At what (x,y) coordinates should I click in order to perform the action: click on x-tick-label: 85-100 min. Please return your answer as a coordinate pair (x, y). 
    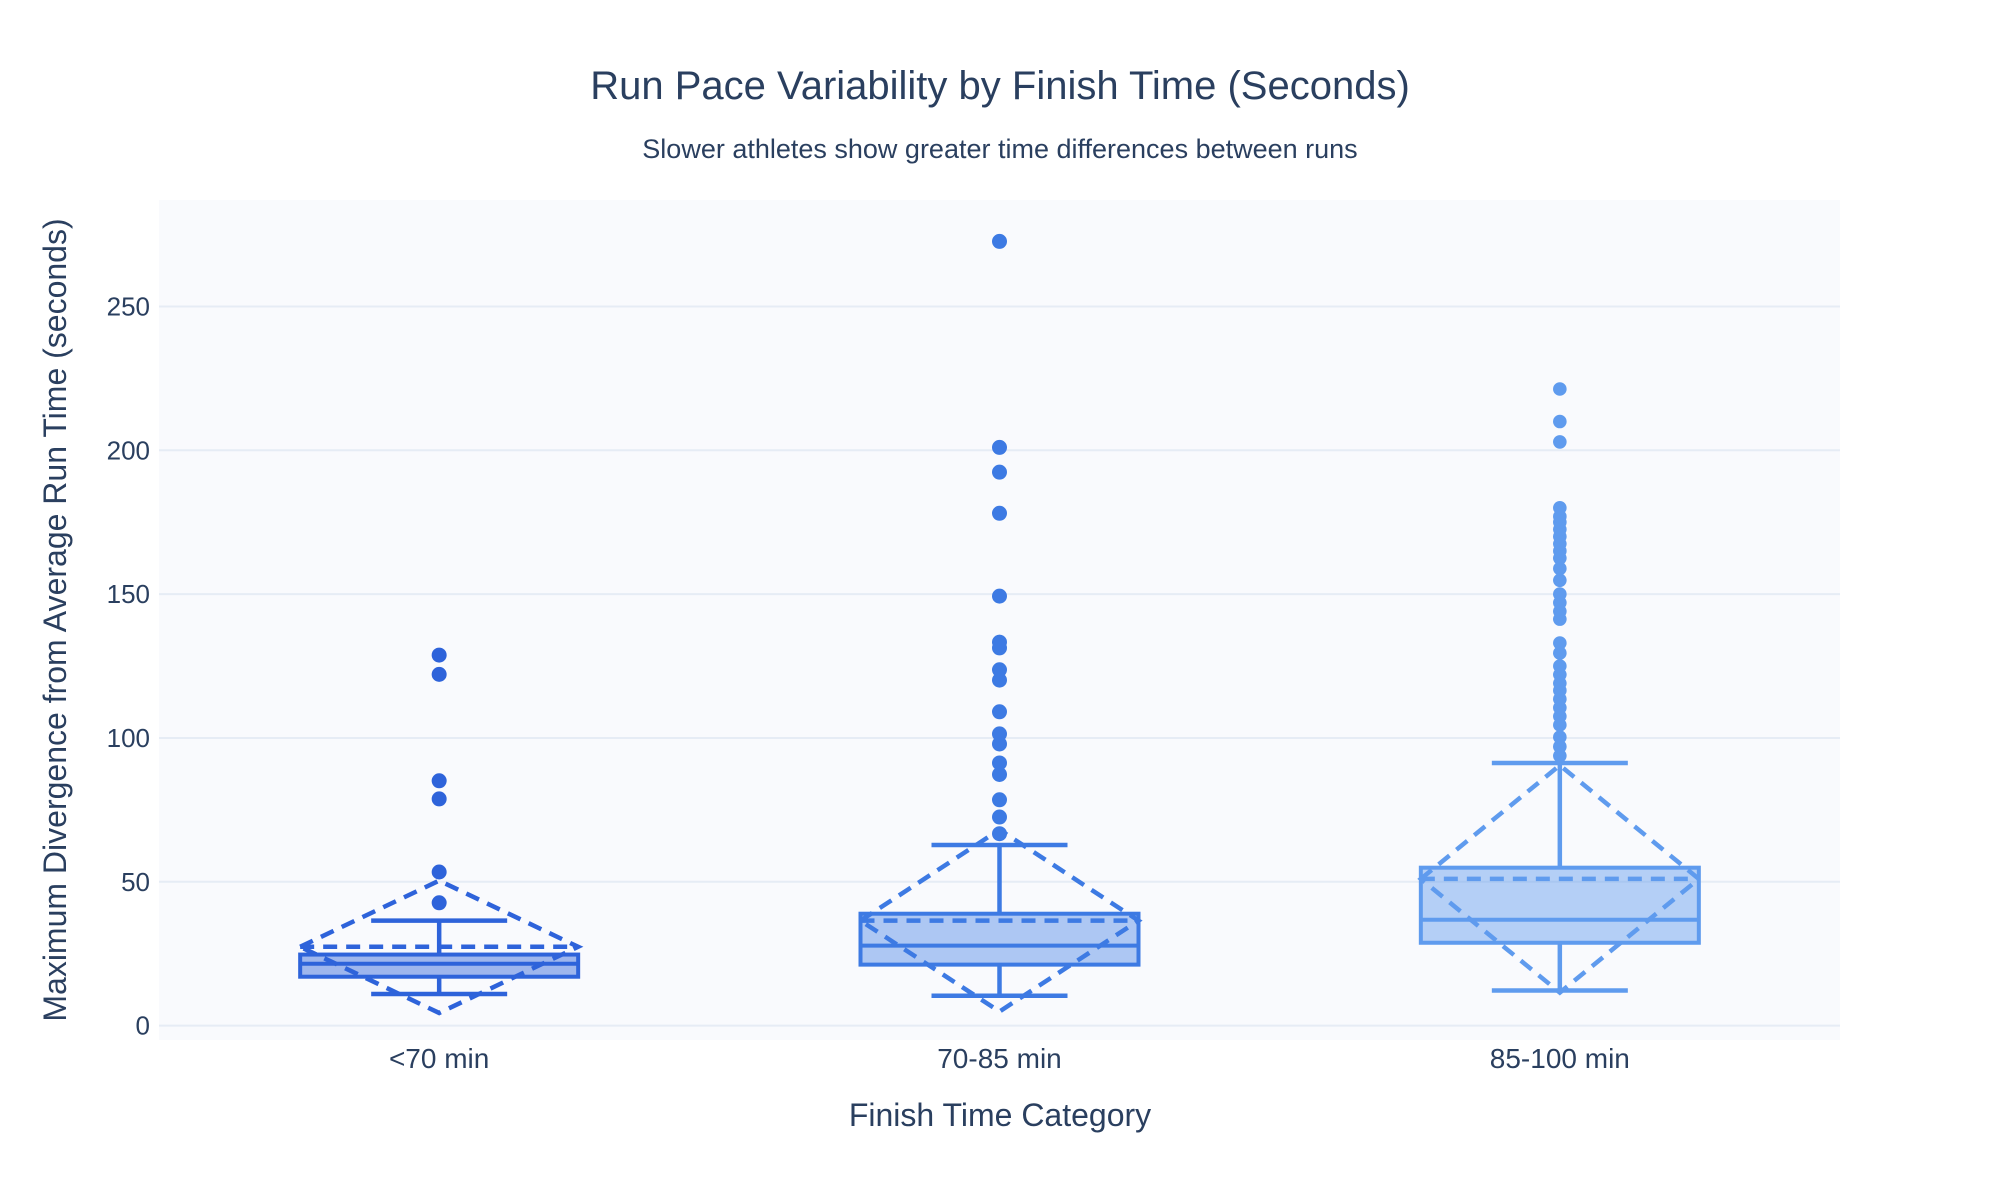
    Looking at the image, I should click on (1560, 1058).